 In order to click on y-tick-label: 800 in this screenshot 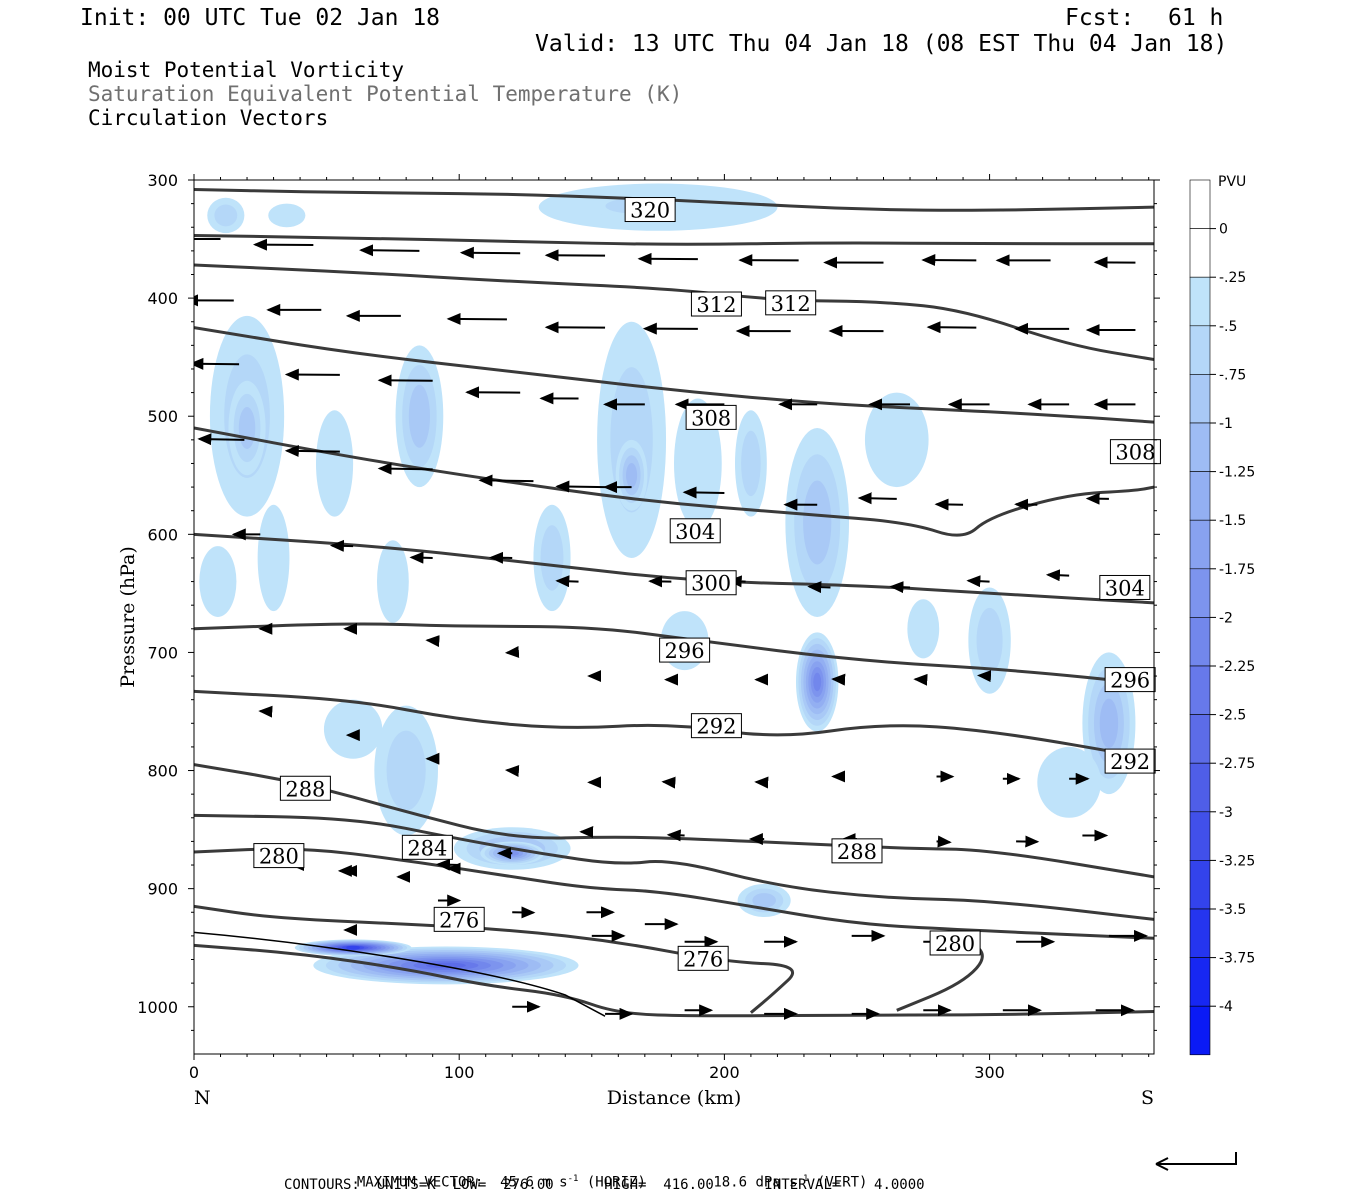, I will do `click(162, 771)`.